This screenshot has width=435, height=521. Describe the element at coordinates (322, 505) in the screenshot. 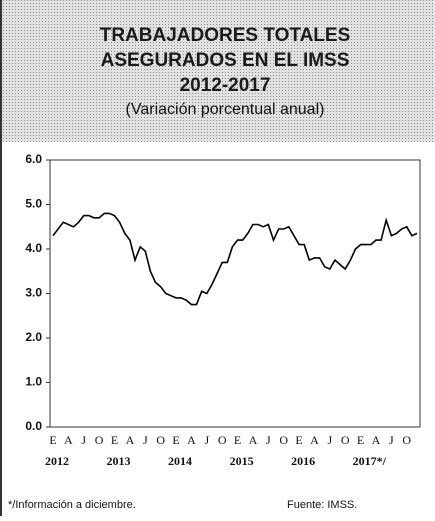

I see `source: Fuente: IMSS.` at that location.